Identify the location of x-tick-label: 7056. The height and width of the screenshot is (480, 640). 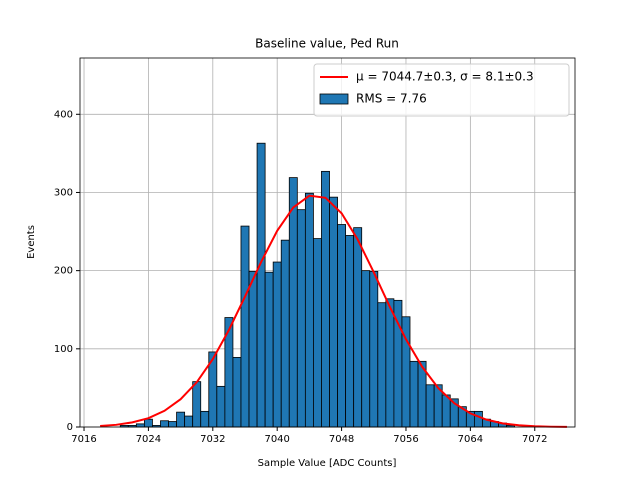
(405, 439).